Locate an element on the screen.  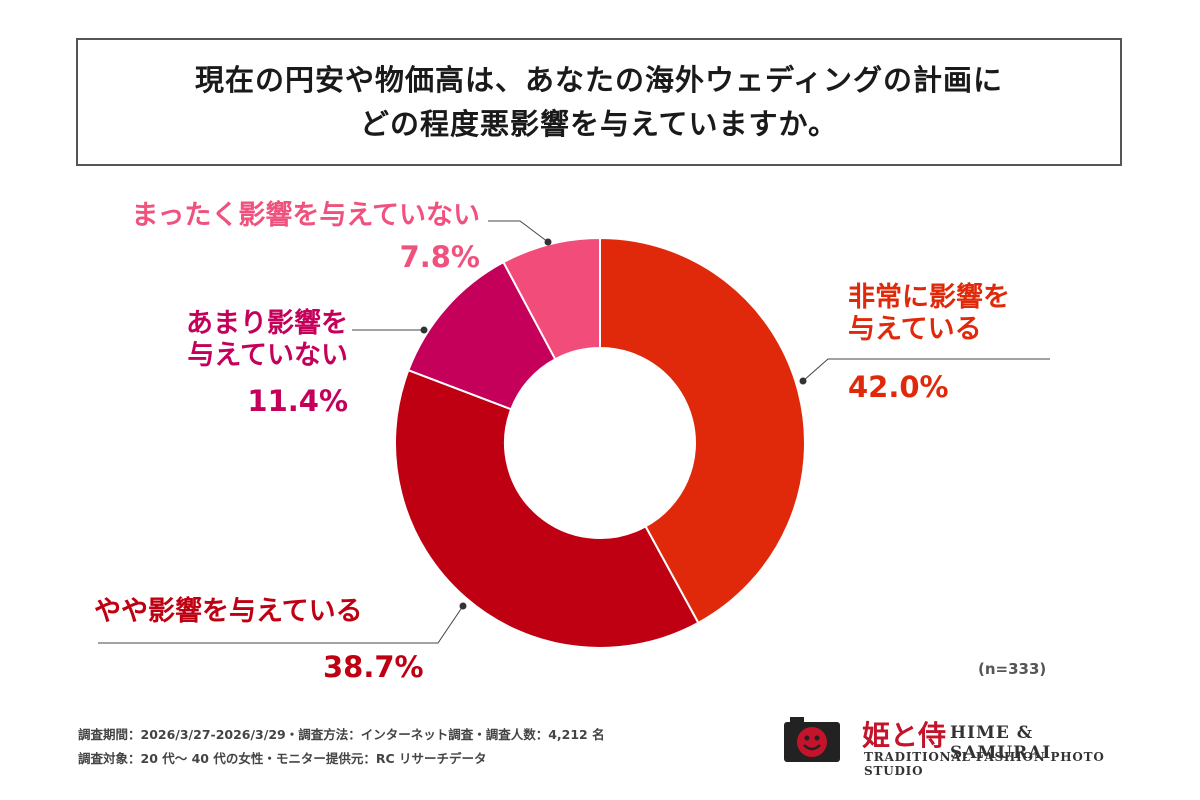
leader-strong-impact is located at coordinates (926, 370).